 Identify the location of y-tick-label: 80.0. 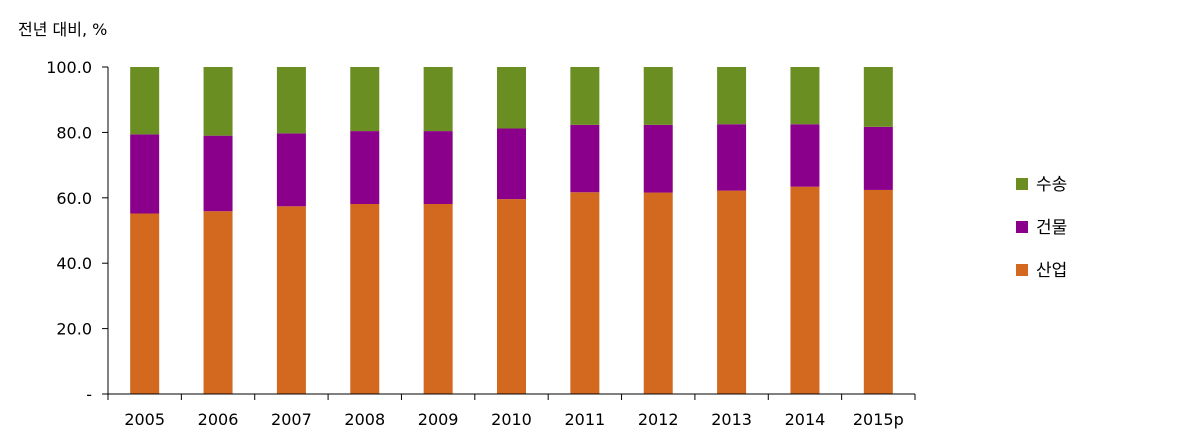
(74, 132).